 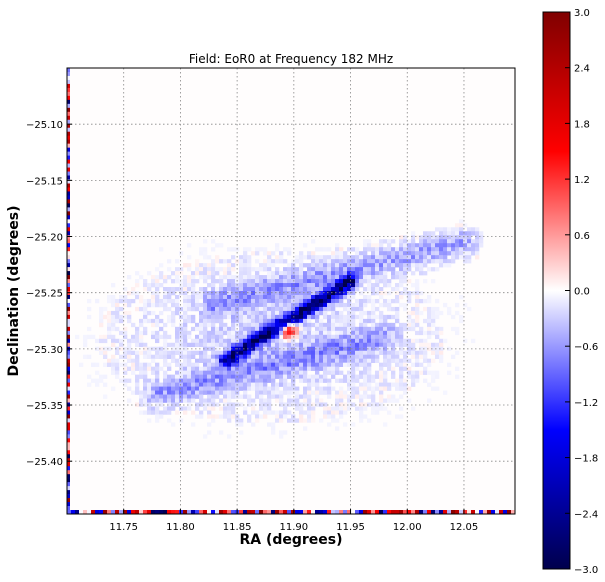 I want to click on y-tick-label: −25.10, so click(x=44, y=125).